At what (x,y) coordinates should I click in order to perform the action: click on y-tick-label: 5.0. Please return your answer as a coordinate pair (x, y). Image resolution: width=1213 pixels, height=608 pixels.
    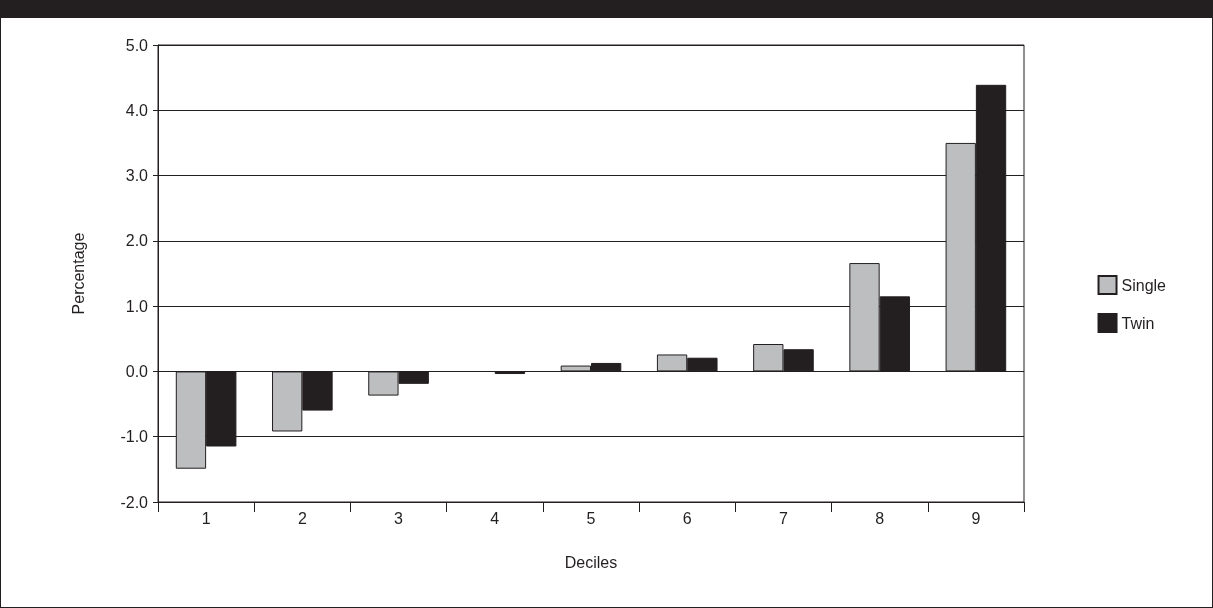
    Looking at the image, I should click on (137, 45).